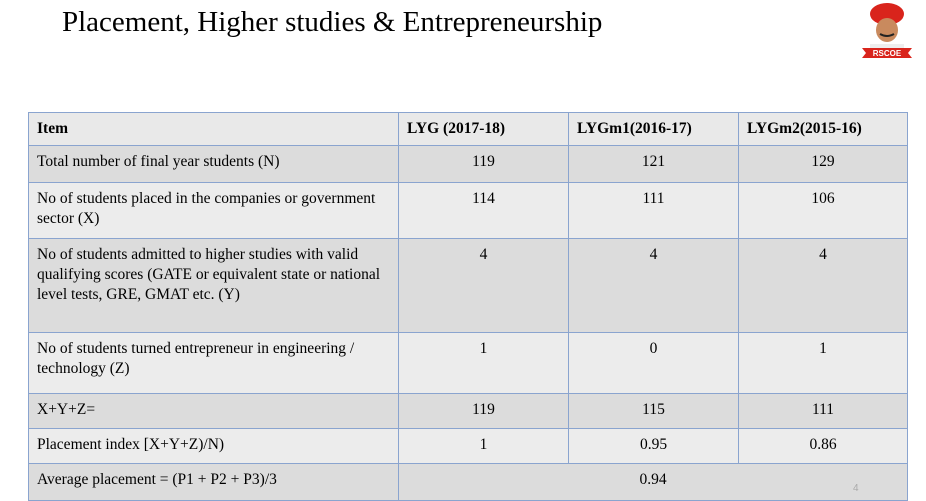 This screenshot has width=926, height=501. What do you see at coordinates (823, 210) in the screenshot?
I see `value-cell: 106` at bounding box center [823, 210].